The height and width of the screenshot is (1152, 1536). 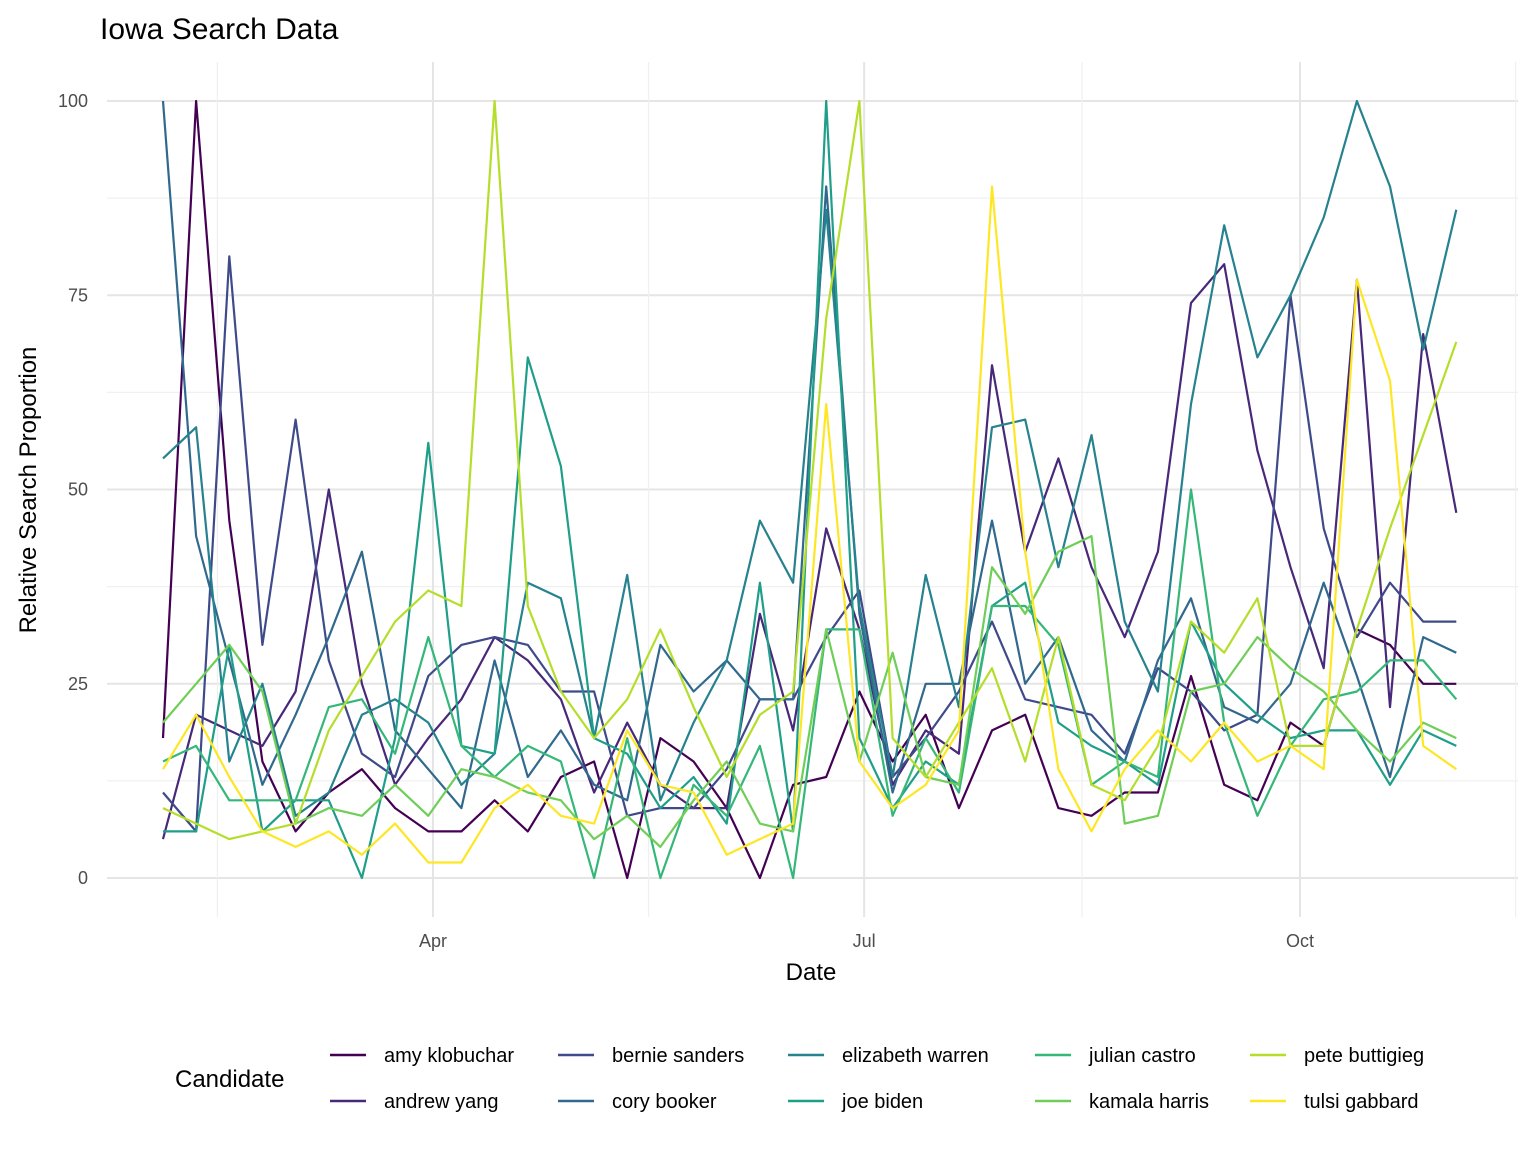 What do you see at coordinates (433, 941) in the screenshot?
I see `x-tick-label: Apr` at bounding box center [433, 941].